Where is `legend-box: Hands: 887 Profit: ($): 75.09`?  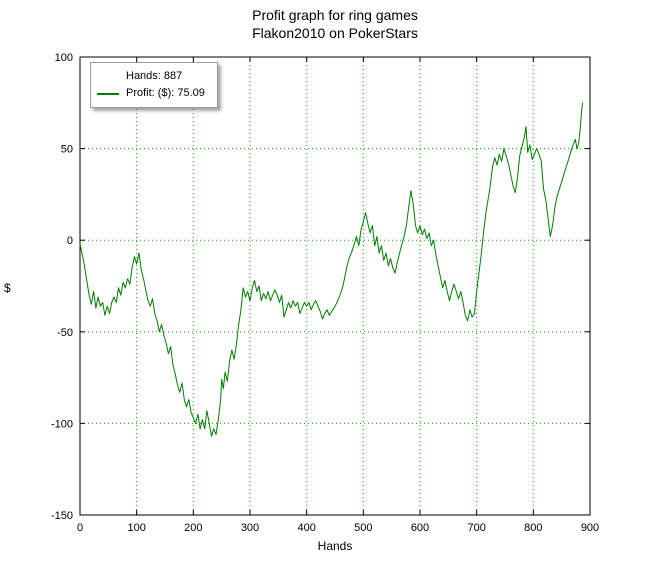
legend-box: Hands: 887 Profit: ($): 75.09 is located at coordinates (154, 85).